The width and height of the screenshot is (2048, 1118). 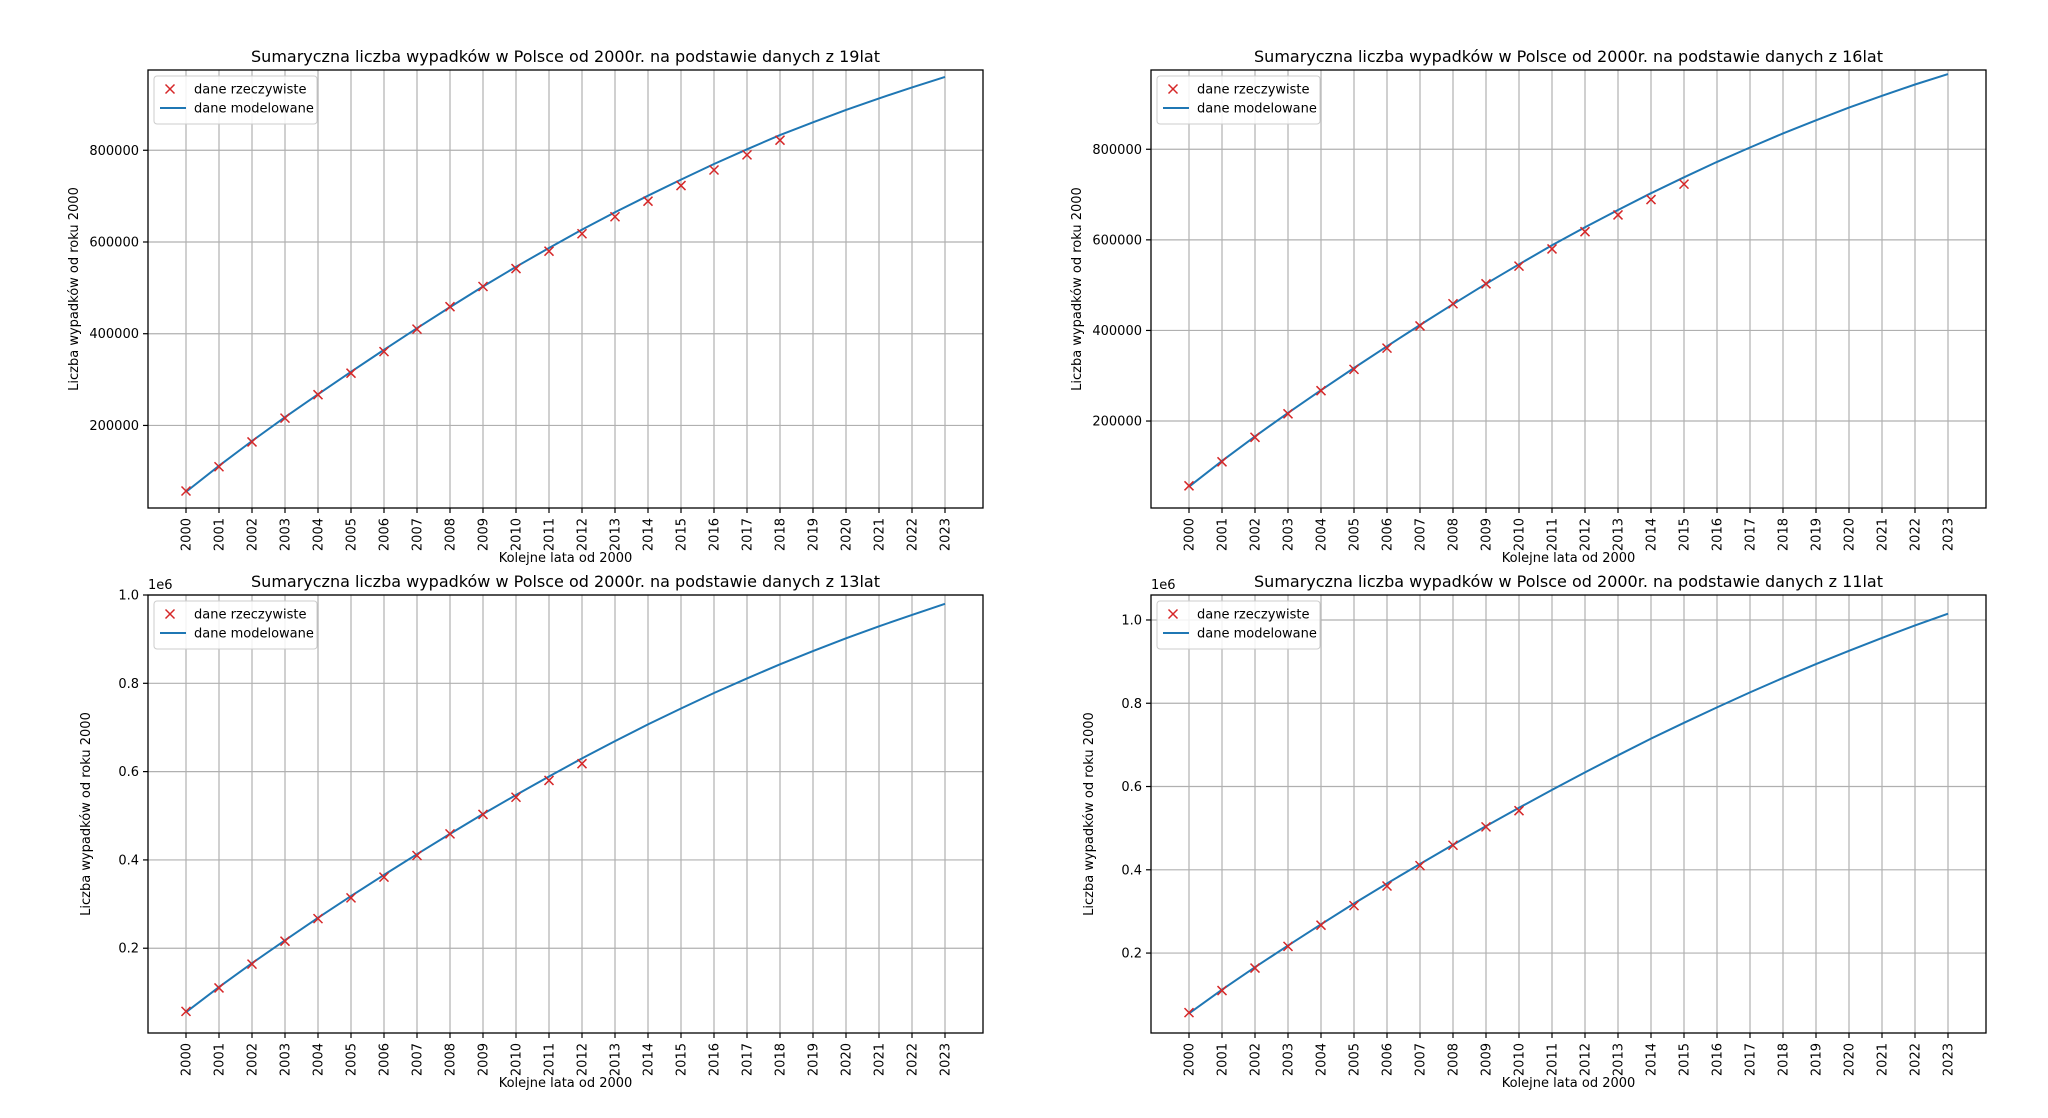 I want to click on x-tick-label: 2023, so click(x=1949, y=534).